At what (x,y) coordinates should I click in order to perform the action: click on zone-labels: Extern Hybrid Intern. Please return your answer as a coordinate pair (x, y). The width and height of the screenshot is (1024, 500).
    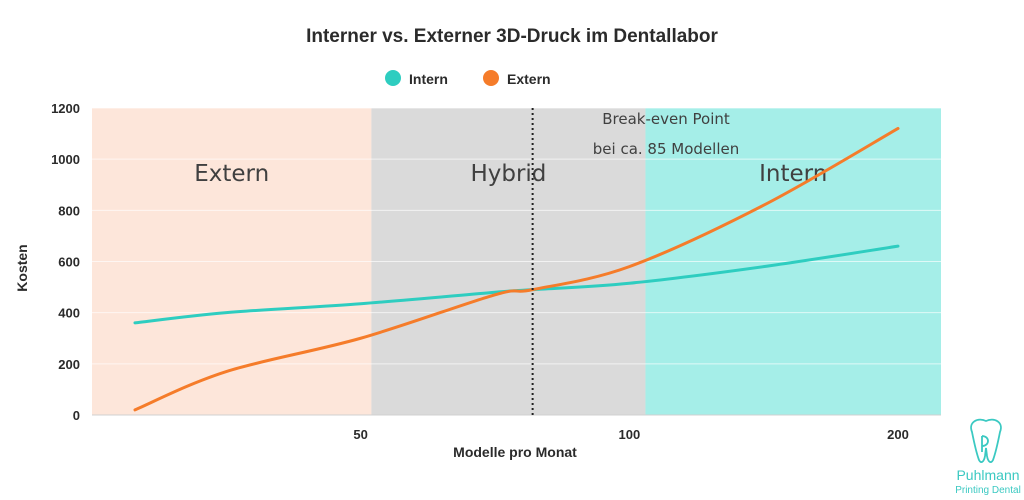
    Looking at the image, I should click on (510, 174).